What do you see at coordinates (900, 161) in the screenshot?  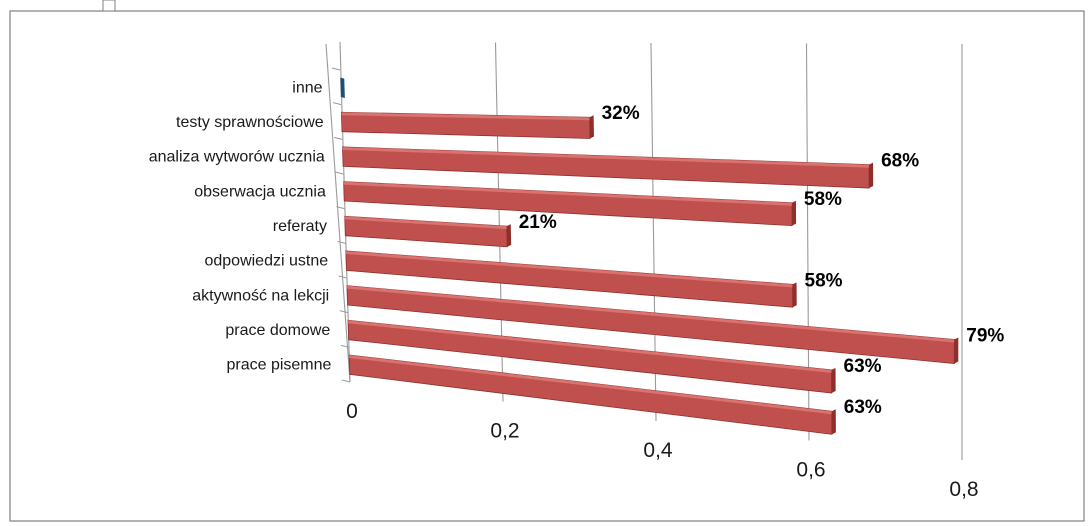 I see `data-label: 68%` at bounding box center [900, 161].